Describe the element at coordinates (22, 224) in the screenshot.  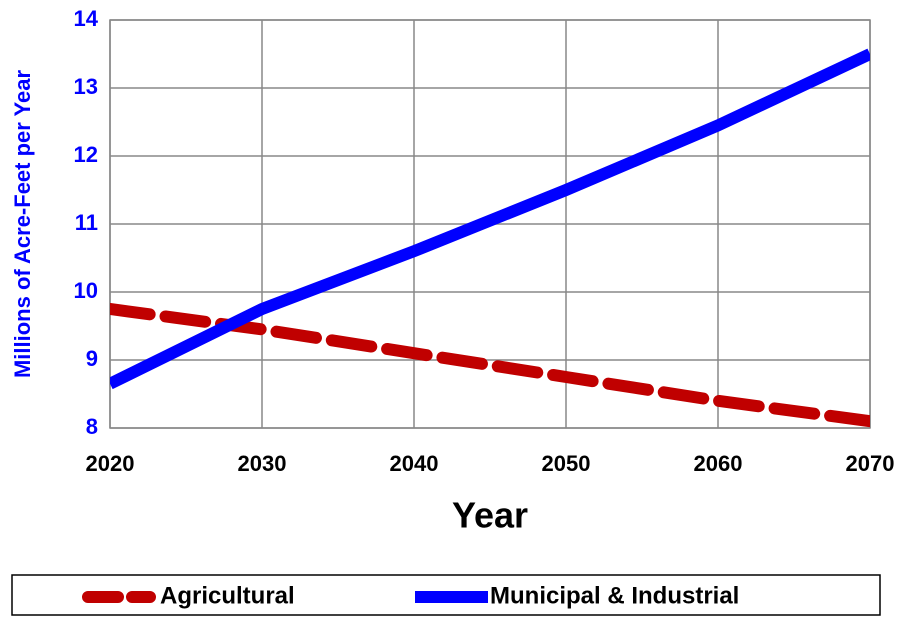
I see `y-axis-label: Millions of Acre-Feet per Year` at that location.